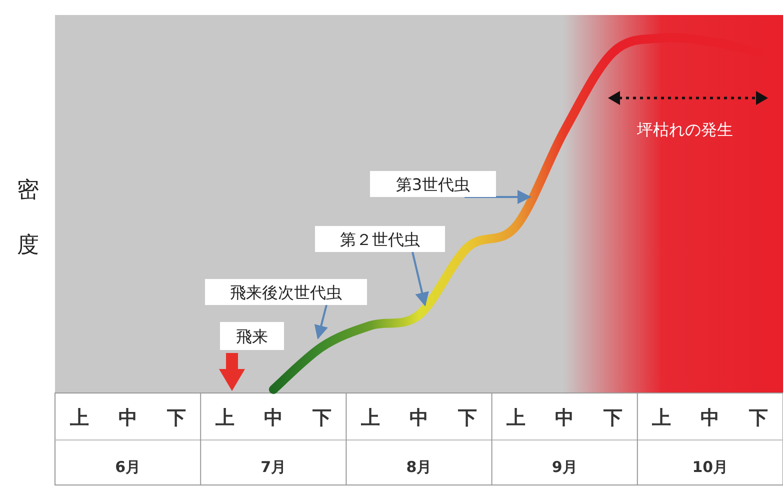 This screenshot has height=487, width=783. I want to click on text: 密度, so click(28, 218).